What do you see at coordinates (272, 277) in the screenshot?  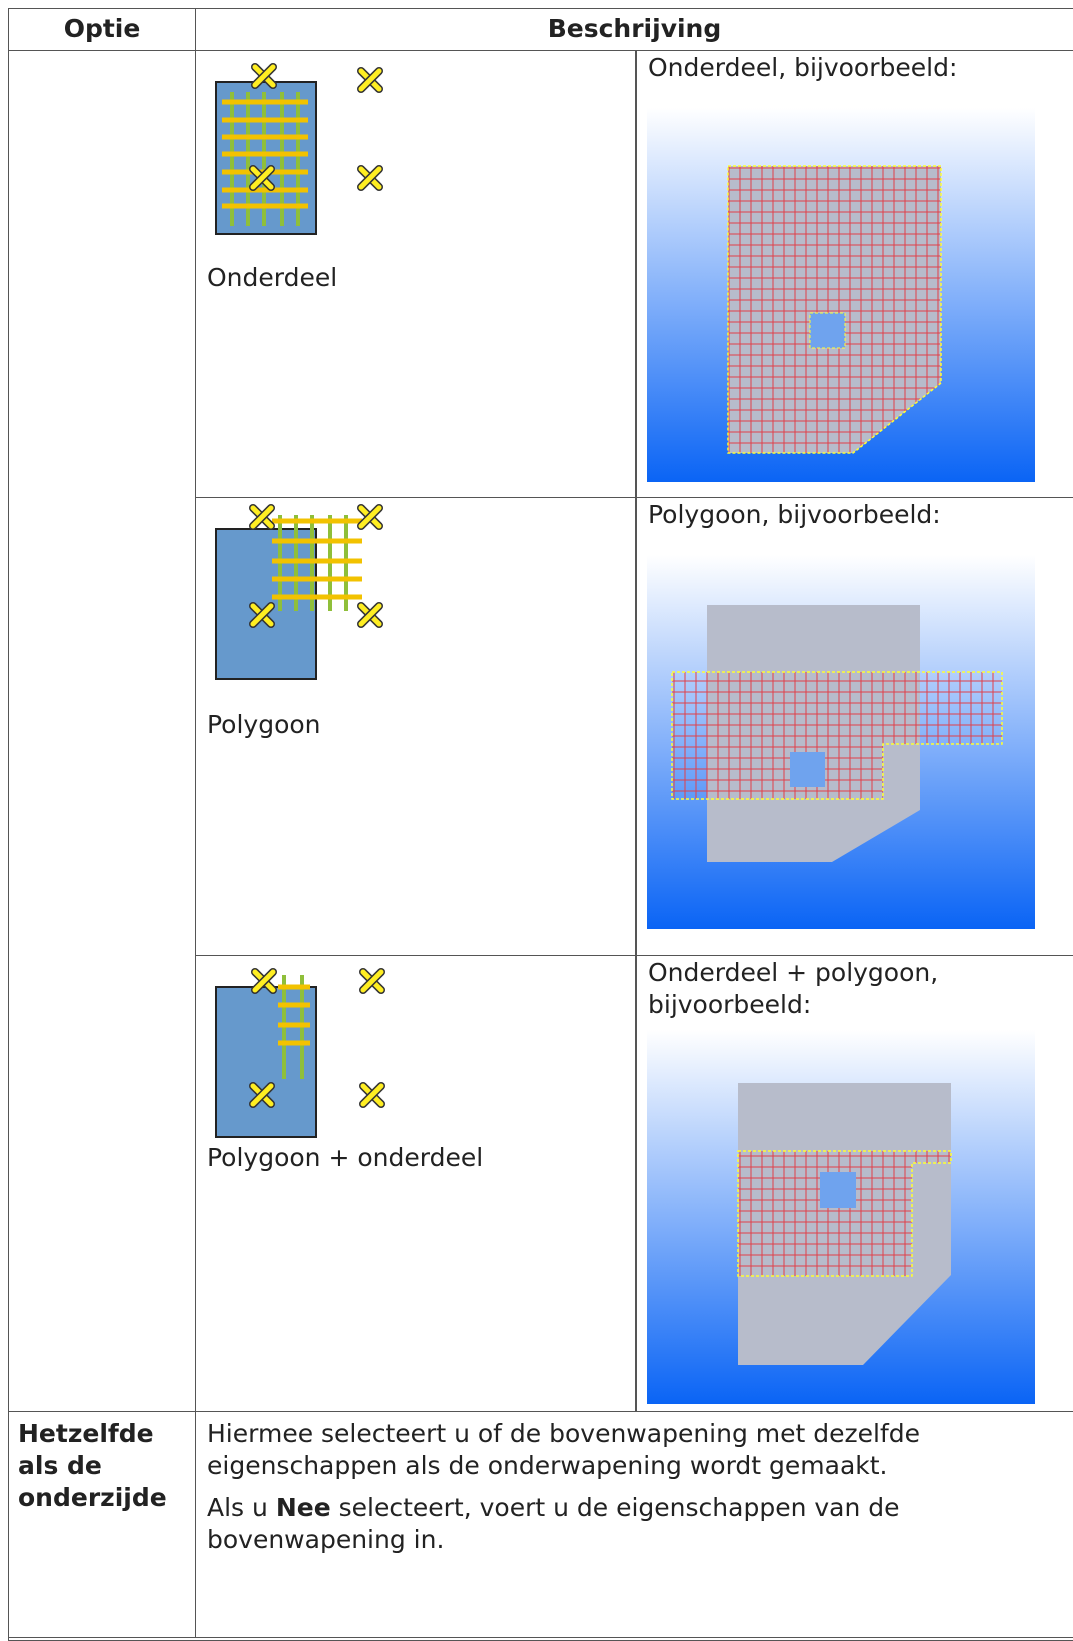 I see `option-label: Onderdeel` at bounding box center [272, 277].